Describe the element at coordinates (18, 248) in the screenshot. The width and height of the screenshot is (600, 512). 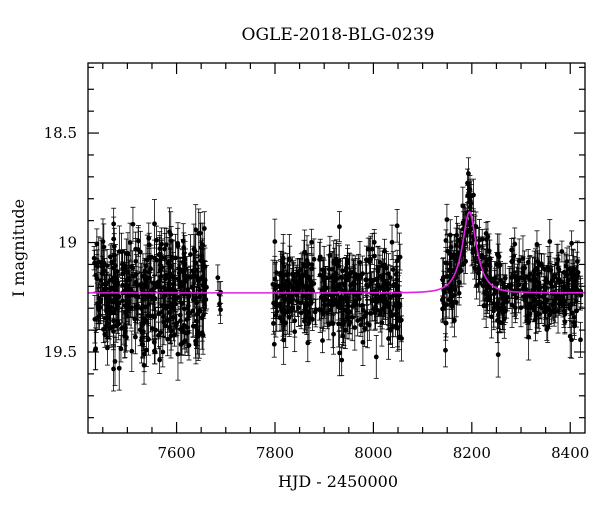
I see `y-axis-label: I magnitude` at that location.